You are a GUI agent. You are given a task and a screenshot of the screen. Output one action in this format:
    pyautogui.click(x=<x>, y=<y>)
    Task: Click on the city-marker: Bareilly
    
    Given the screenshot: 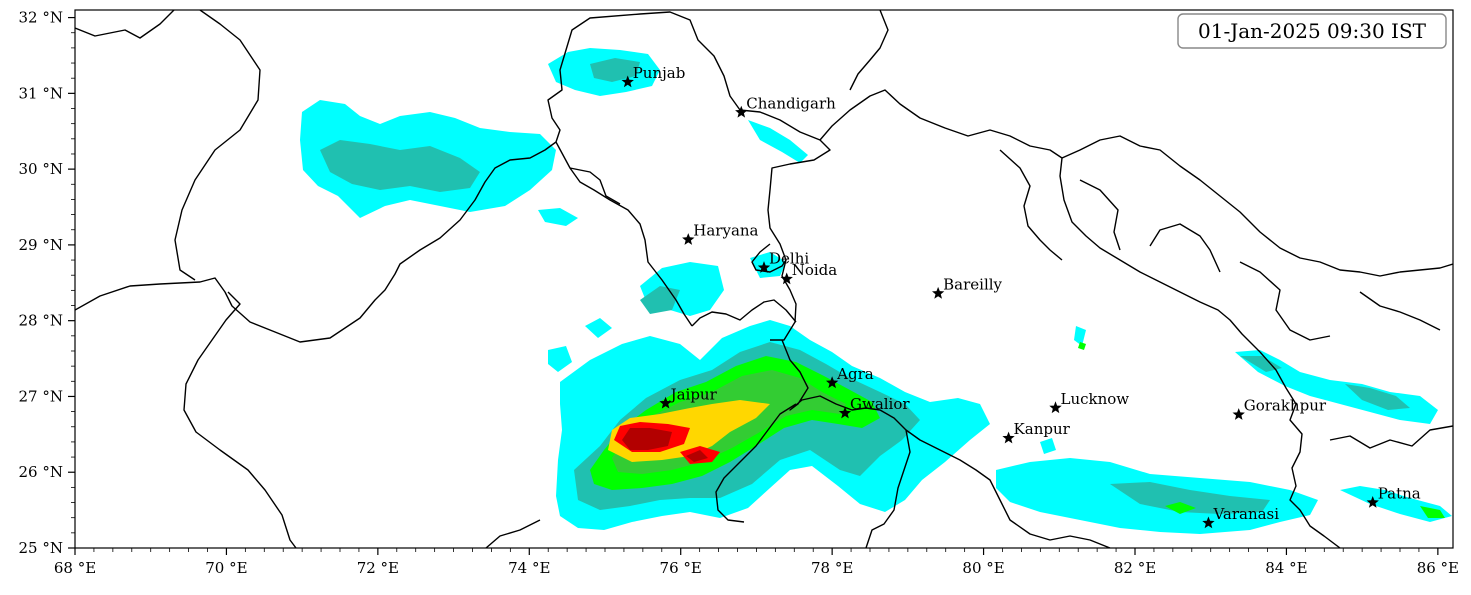 What is the action you would take?
    pyautogui.click(x=967, y=287)
    